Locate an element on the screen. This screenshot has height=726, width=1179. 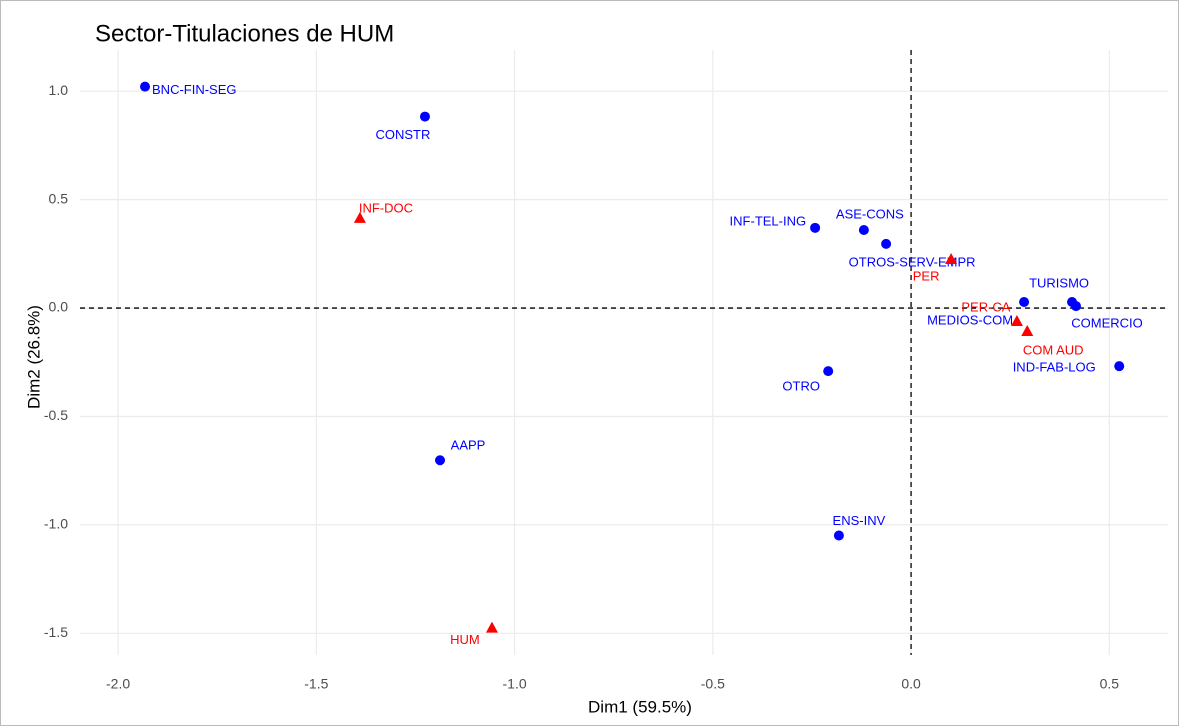
y-tick-label: 0.0 is located at coordinates (59, 307).